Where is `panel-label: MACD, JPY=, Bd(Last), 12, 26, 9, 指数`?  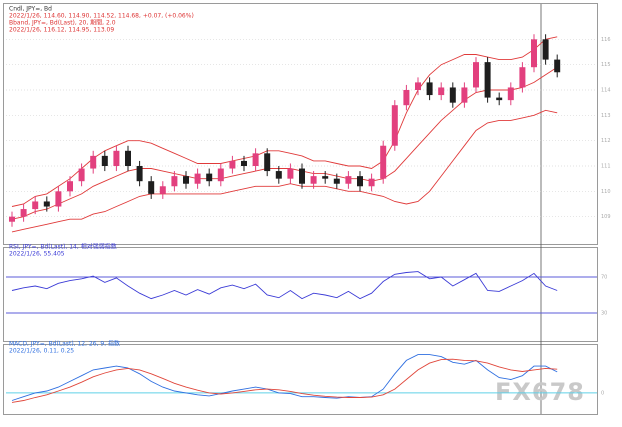 panel-label: MACD, JPY=, Bd(Last), 12, 26, 9, 指数 is located at coordinates (64, 344).